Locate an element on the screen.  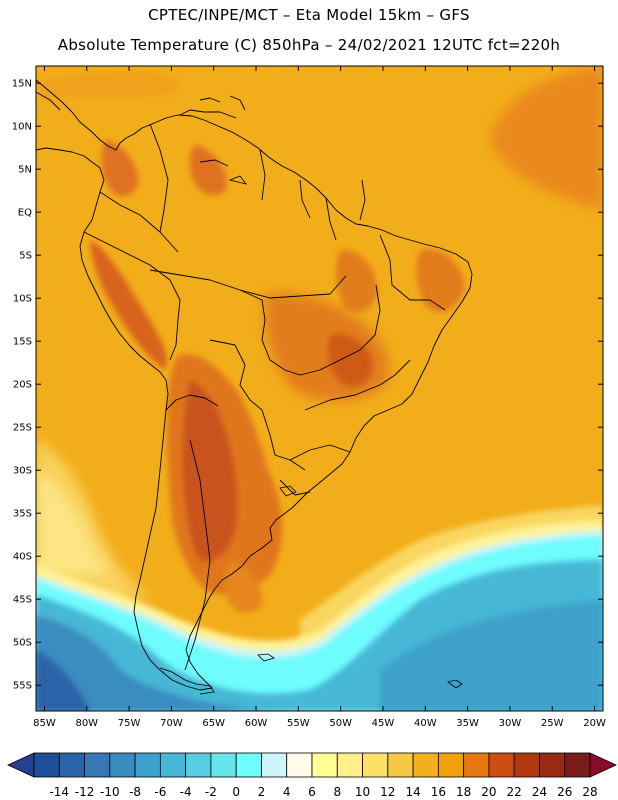
colorbar-label: 26 is located at coordinates (564, 792).